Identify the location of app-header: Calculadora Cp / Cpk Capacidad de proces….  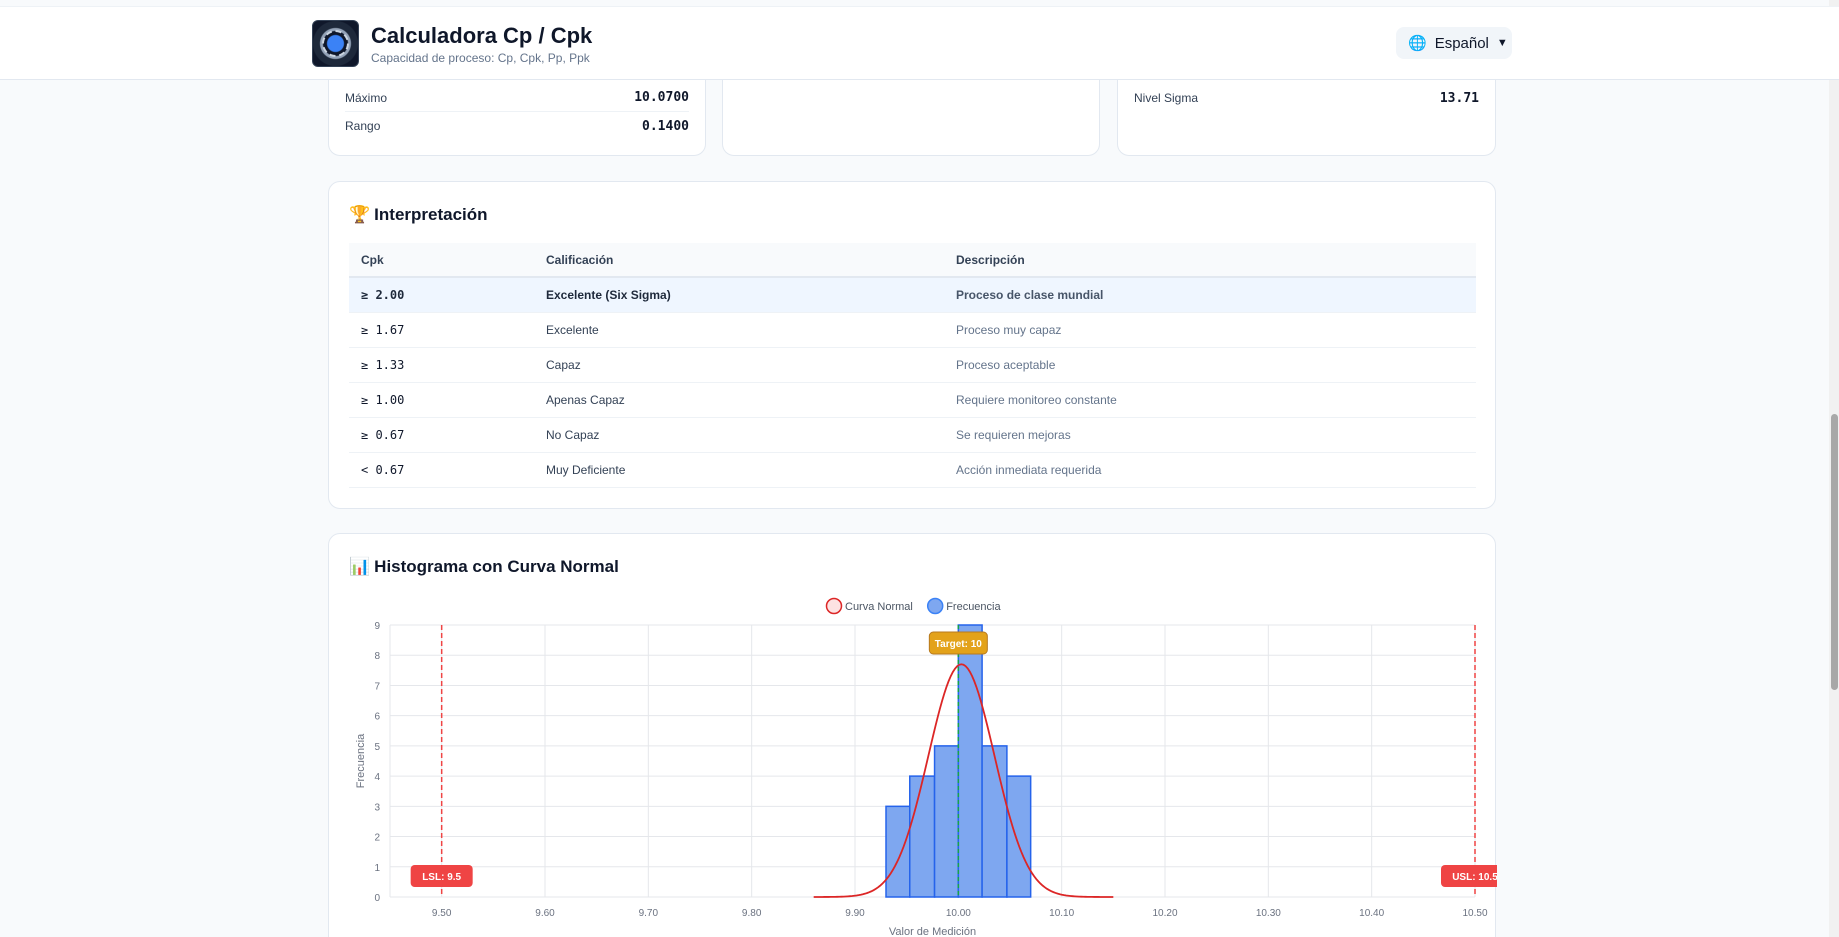
(919, 43).